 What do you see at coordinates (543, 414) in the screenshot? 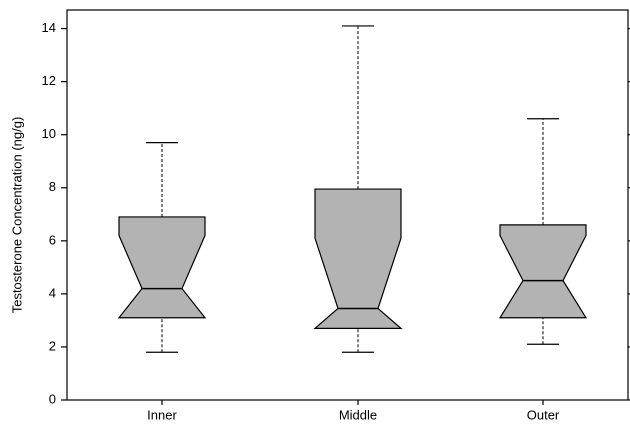
I see `x-tick-label: Outer` at bounding box center [543, 414].